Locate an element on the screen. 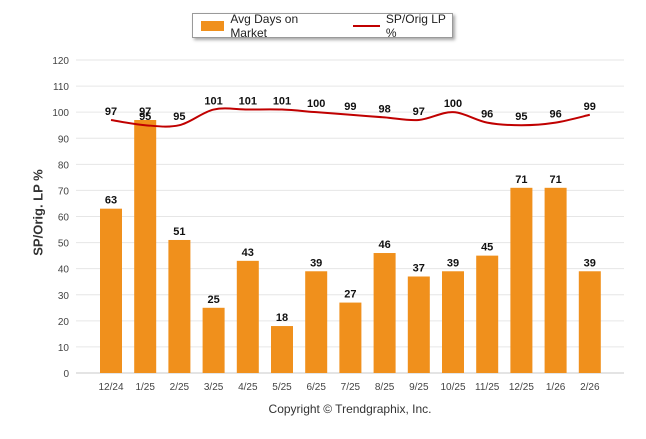  line-data-label-13: 96 is located at coordinates (555, 115).